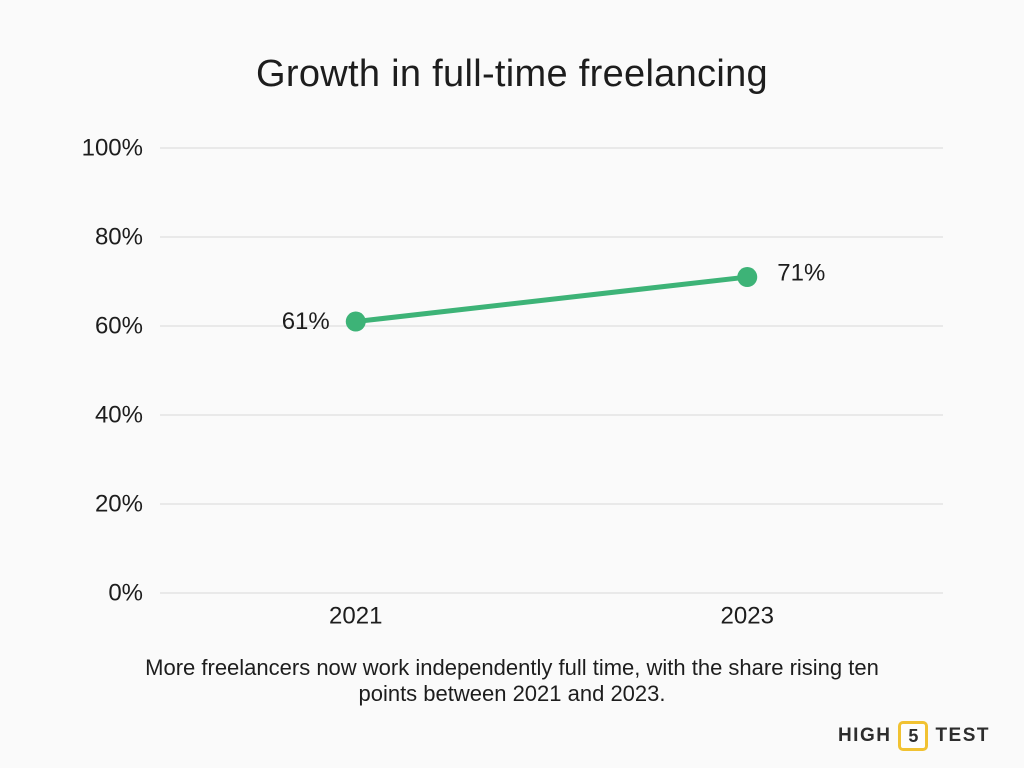 The image size is (1024, 768). I want to click on y-axis-tick-label: 80%, so click(119, 237).